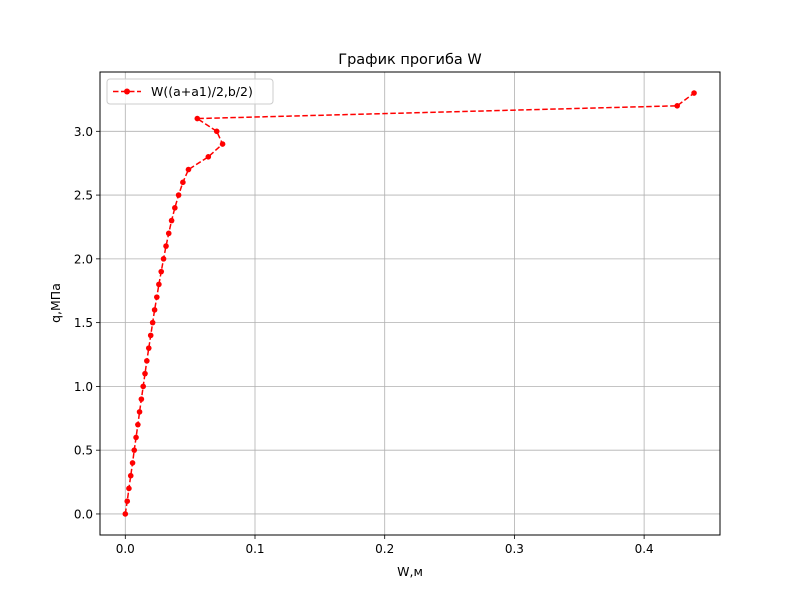 The width and height of the screenshot is (800, 600). I want to click on legend-entry-label: W((a+a1)/2,b/2), so click(202, 91).